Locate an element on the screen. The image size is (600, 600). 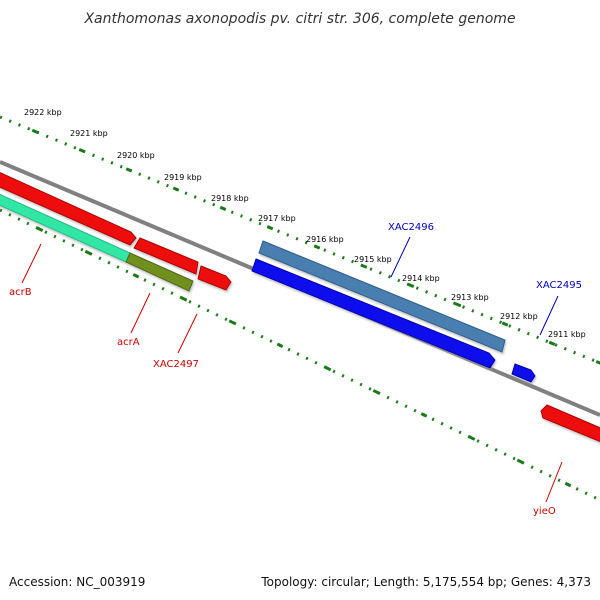
leader-XAC2495 is located at coordinates (549, 315).